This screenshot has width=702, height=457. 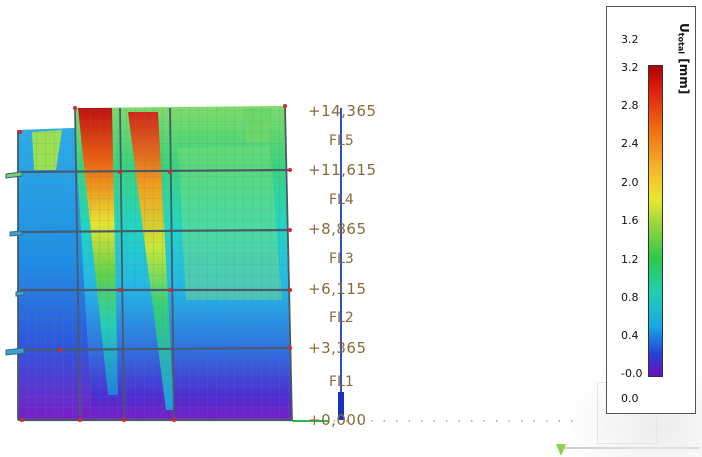 What do you see at coordinates (630, 398) in the screenshot?
I see `legend-bottom-value: 0.0` at bounding box center [630, 398].